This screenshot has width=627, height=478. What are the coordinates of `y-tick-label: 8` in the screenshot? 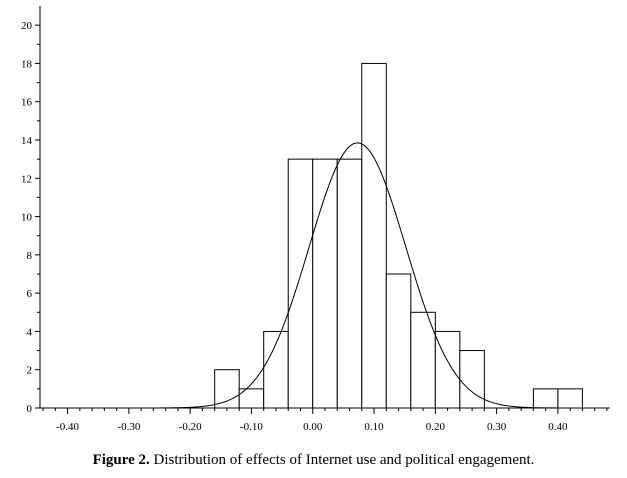 It's located at (30, 256).